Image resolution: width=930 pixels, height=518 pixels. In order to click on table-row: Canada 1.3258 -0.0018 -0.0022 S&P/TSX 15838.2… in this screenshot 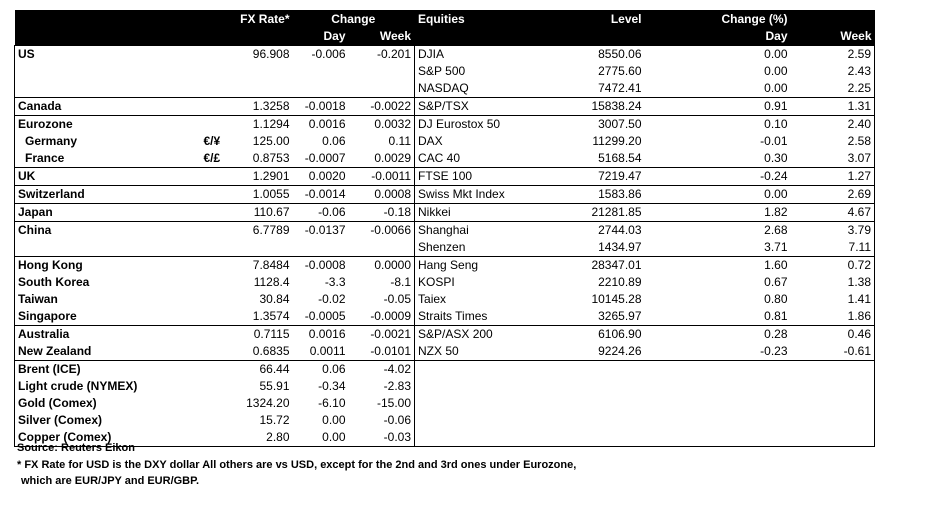, I will do `click(445, 106)`.